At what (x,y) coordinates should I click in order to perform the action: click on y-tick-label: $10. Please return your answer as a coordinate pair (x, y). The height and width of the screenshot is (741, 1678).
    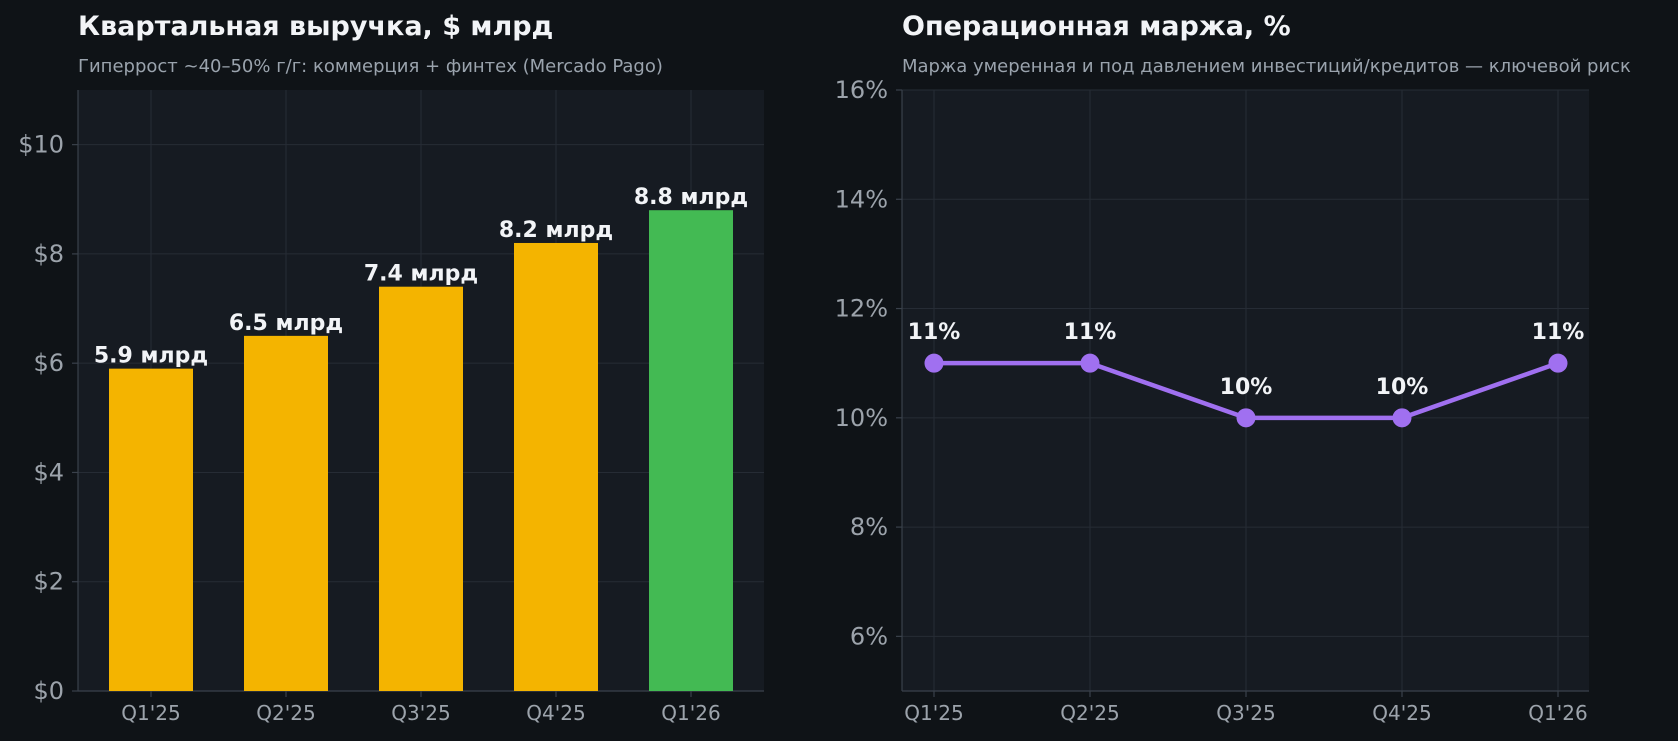
    Looking at the image, I should click on (41, 145).